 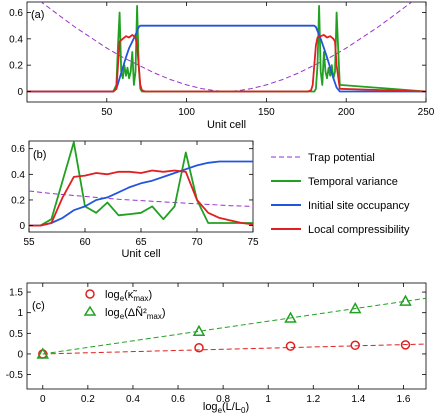 I want to click on panel-c-series, so click(x=231, y=326).